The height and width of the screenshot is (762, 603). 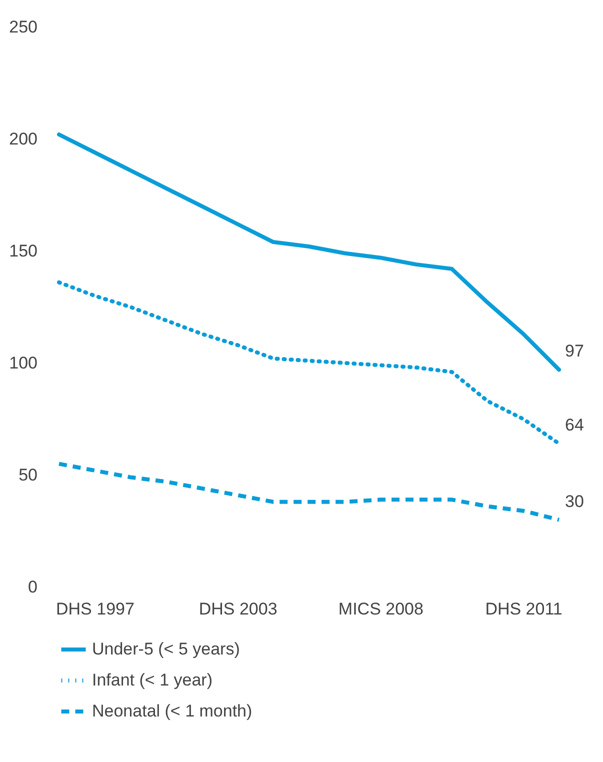 What do you see at coordinates (23, 363) in the screenshot?
I see `y-tick-label: 100` at bounding box center [23, 363].